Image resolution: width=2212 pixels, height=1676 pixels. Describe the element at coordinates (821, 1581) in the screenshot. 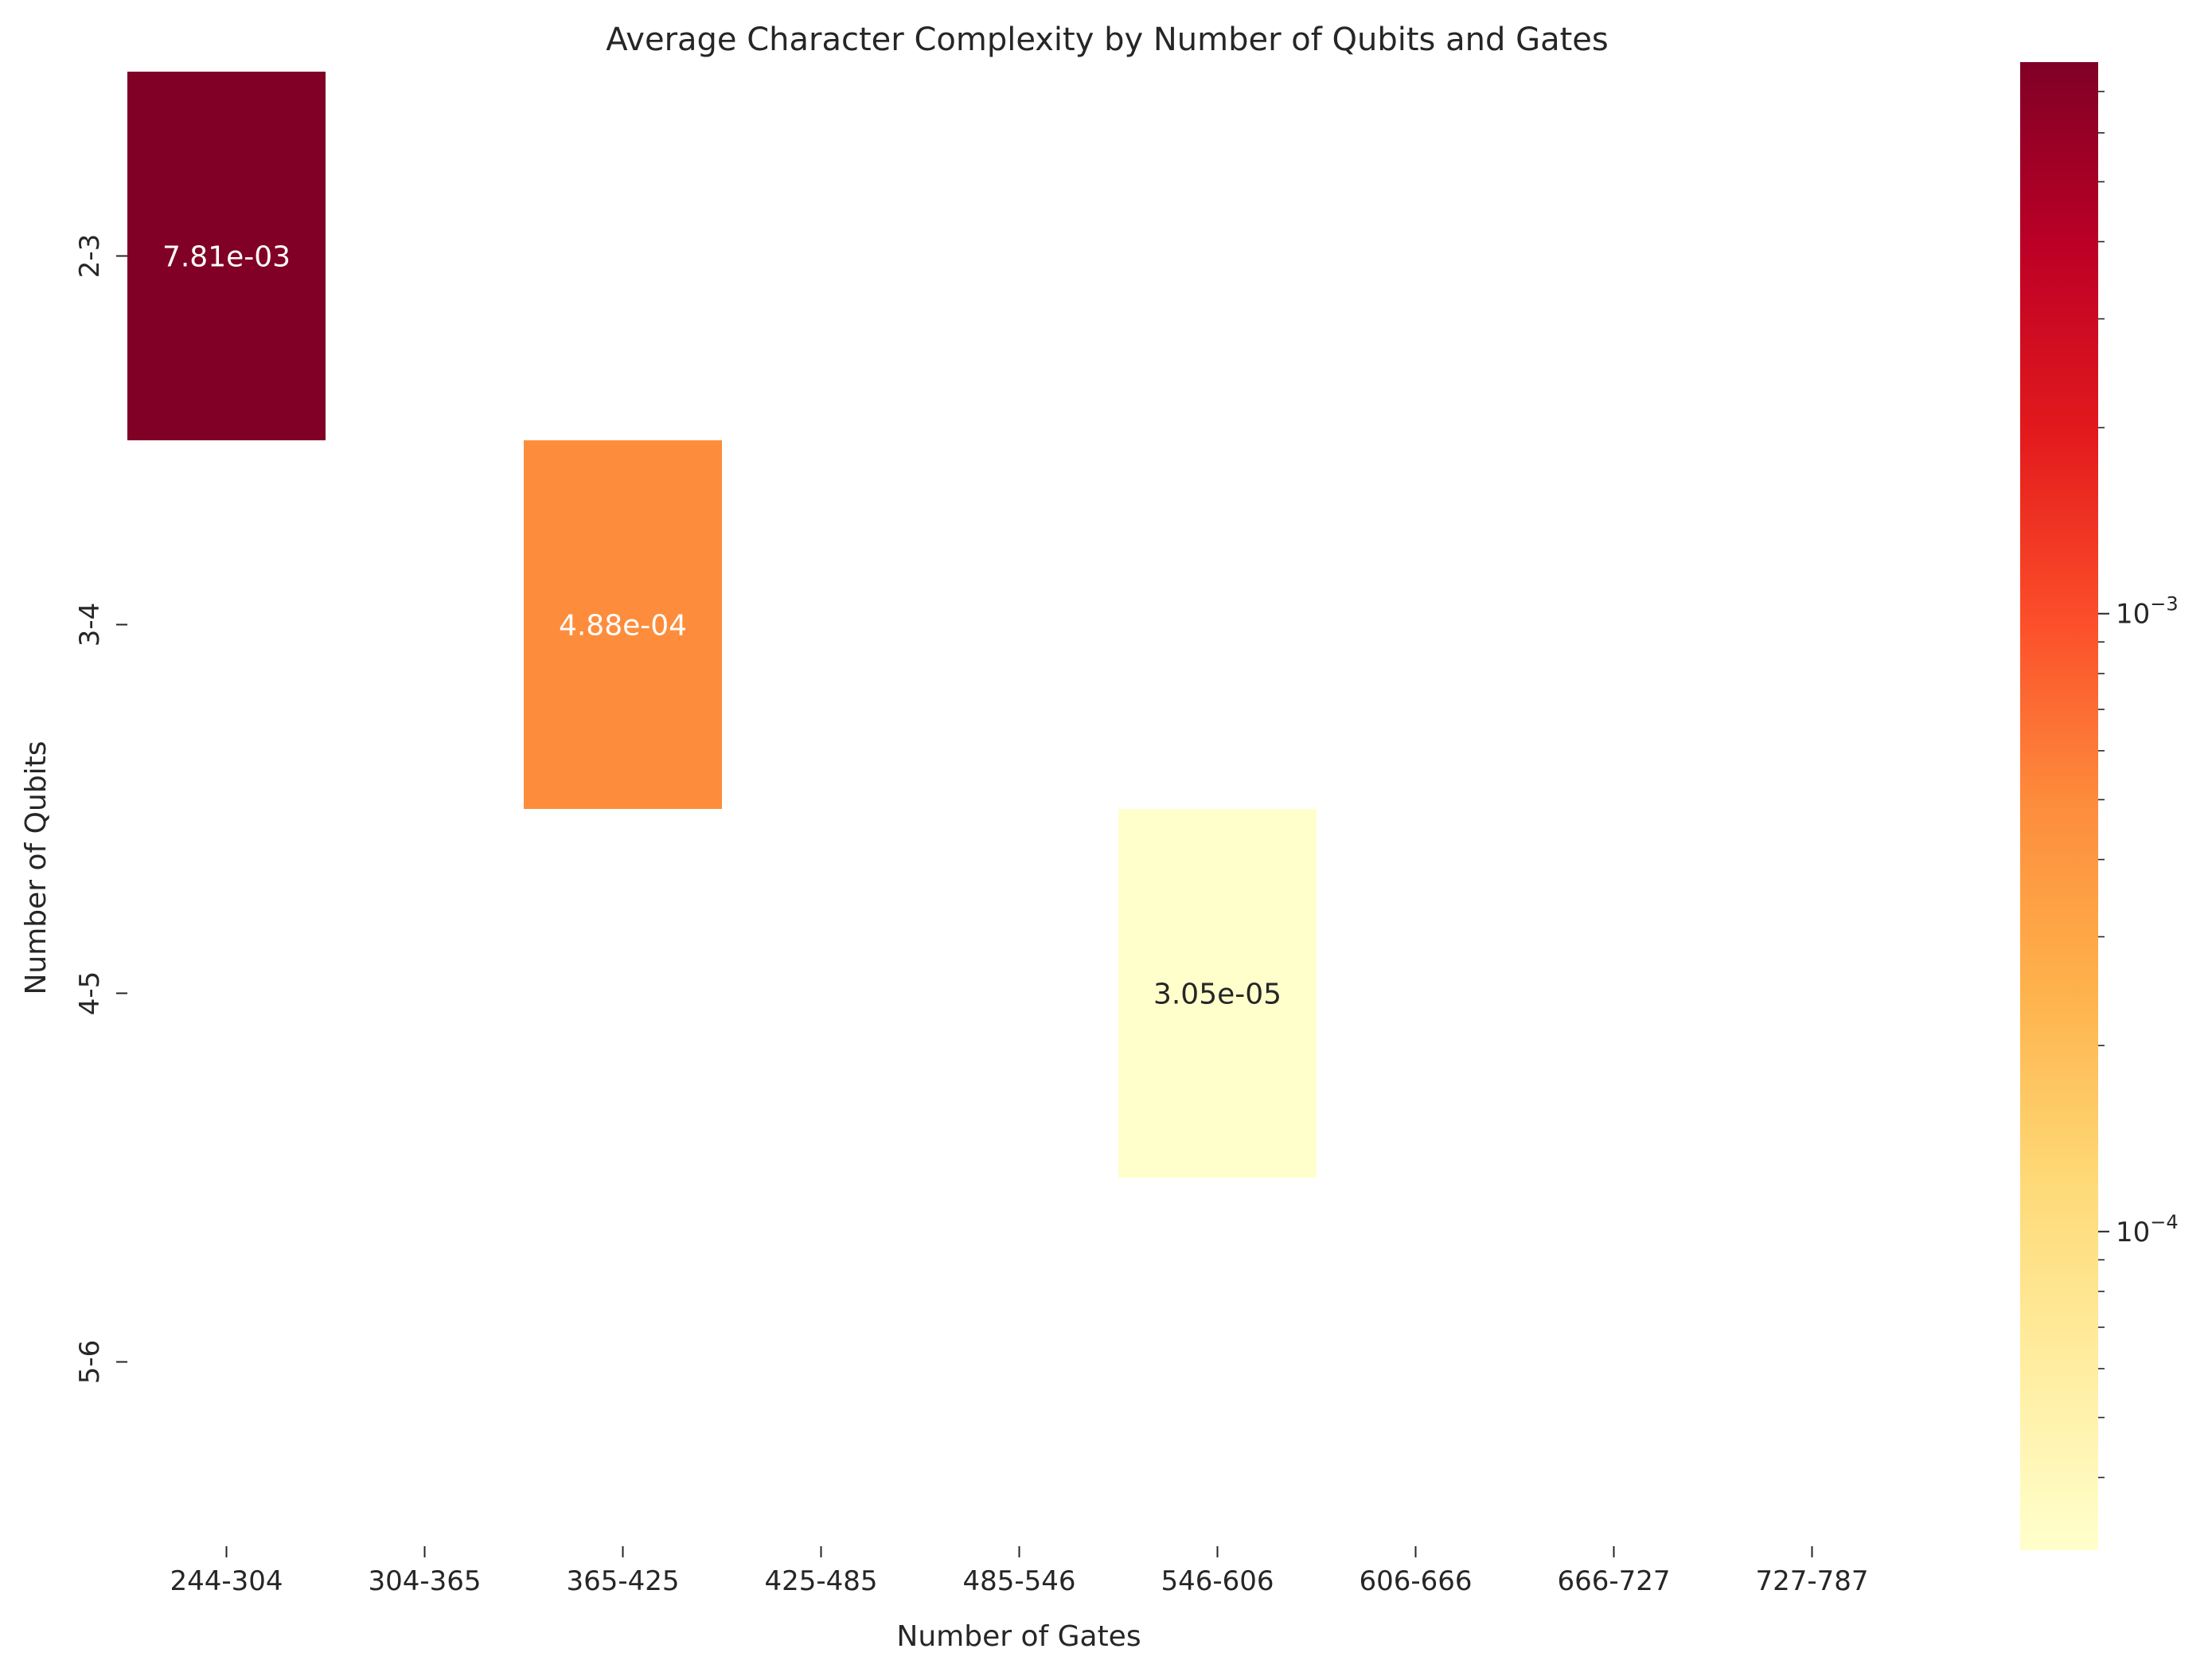

I see `x-tick-label: 425-485` at that location.